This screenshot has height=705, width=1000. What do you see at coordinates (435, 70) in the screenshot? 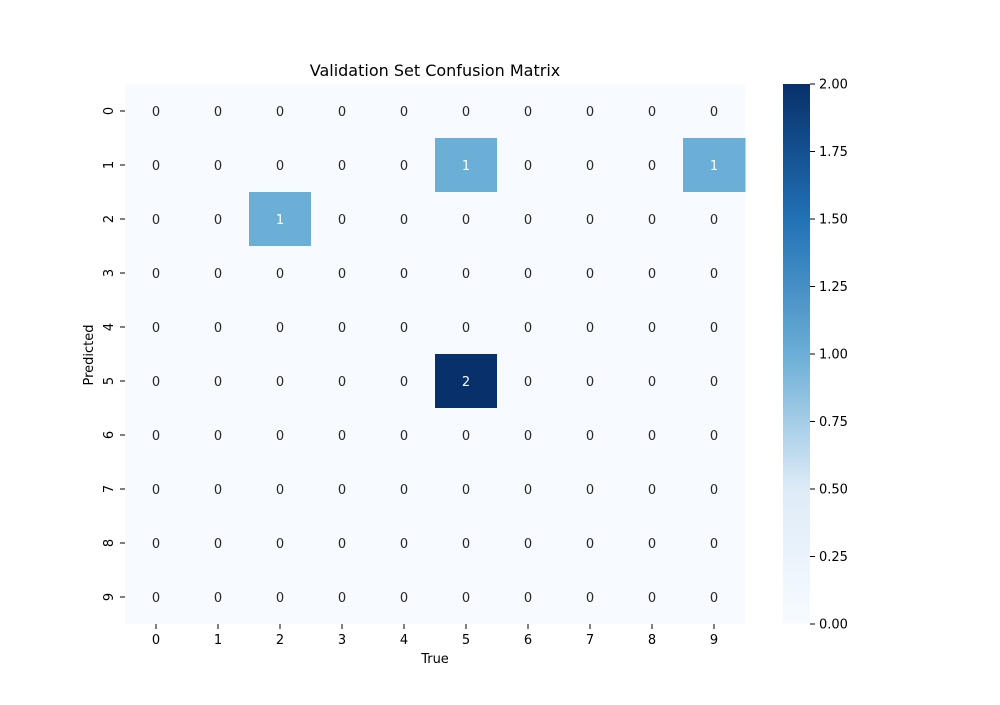
I see `chart-title: Validation Set Confusion Matrix` at bounding box center [435, 70].